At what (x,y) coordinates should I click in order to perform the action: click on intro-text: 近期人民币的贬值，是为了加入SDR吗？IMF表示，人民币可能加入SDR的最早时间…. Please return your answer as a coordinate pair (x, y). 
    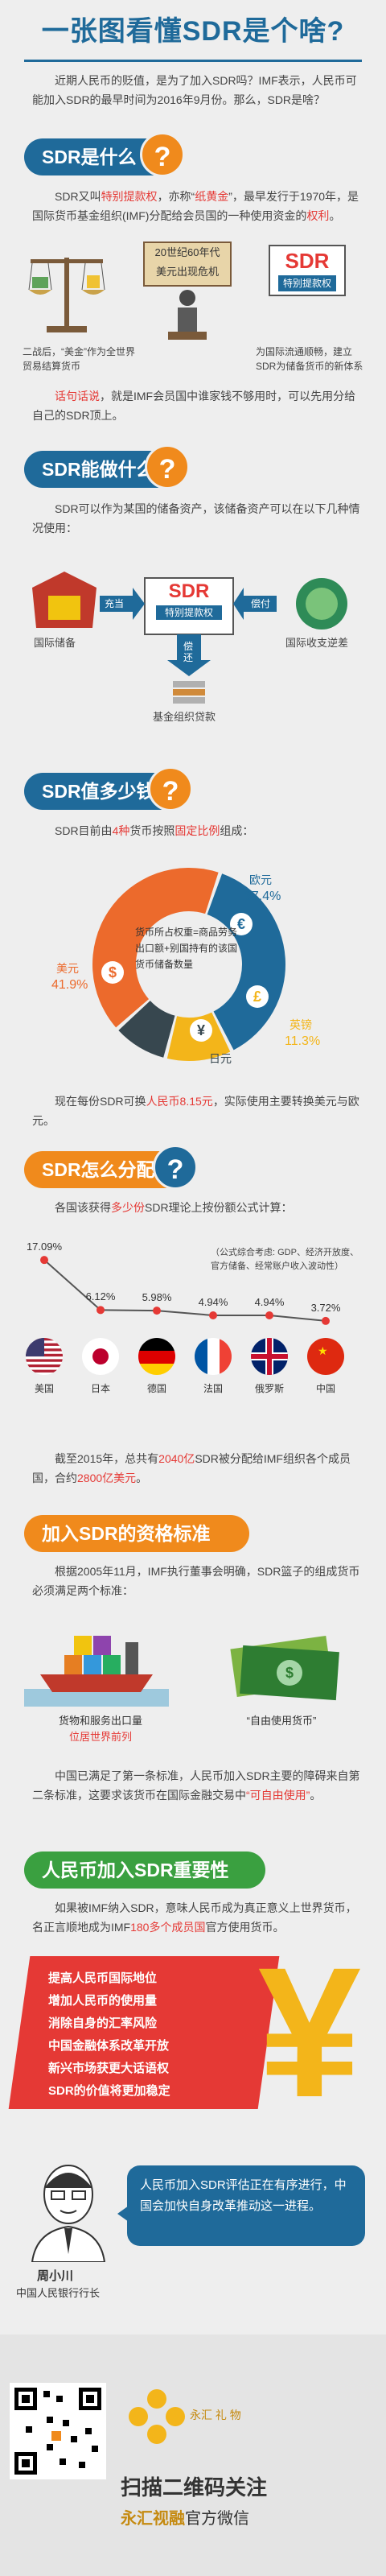
    Looking at the image, I should click on (194, 90).